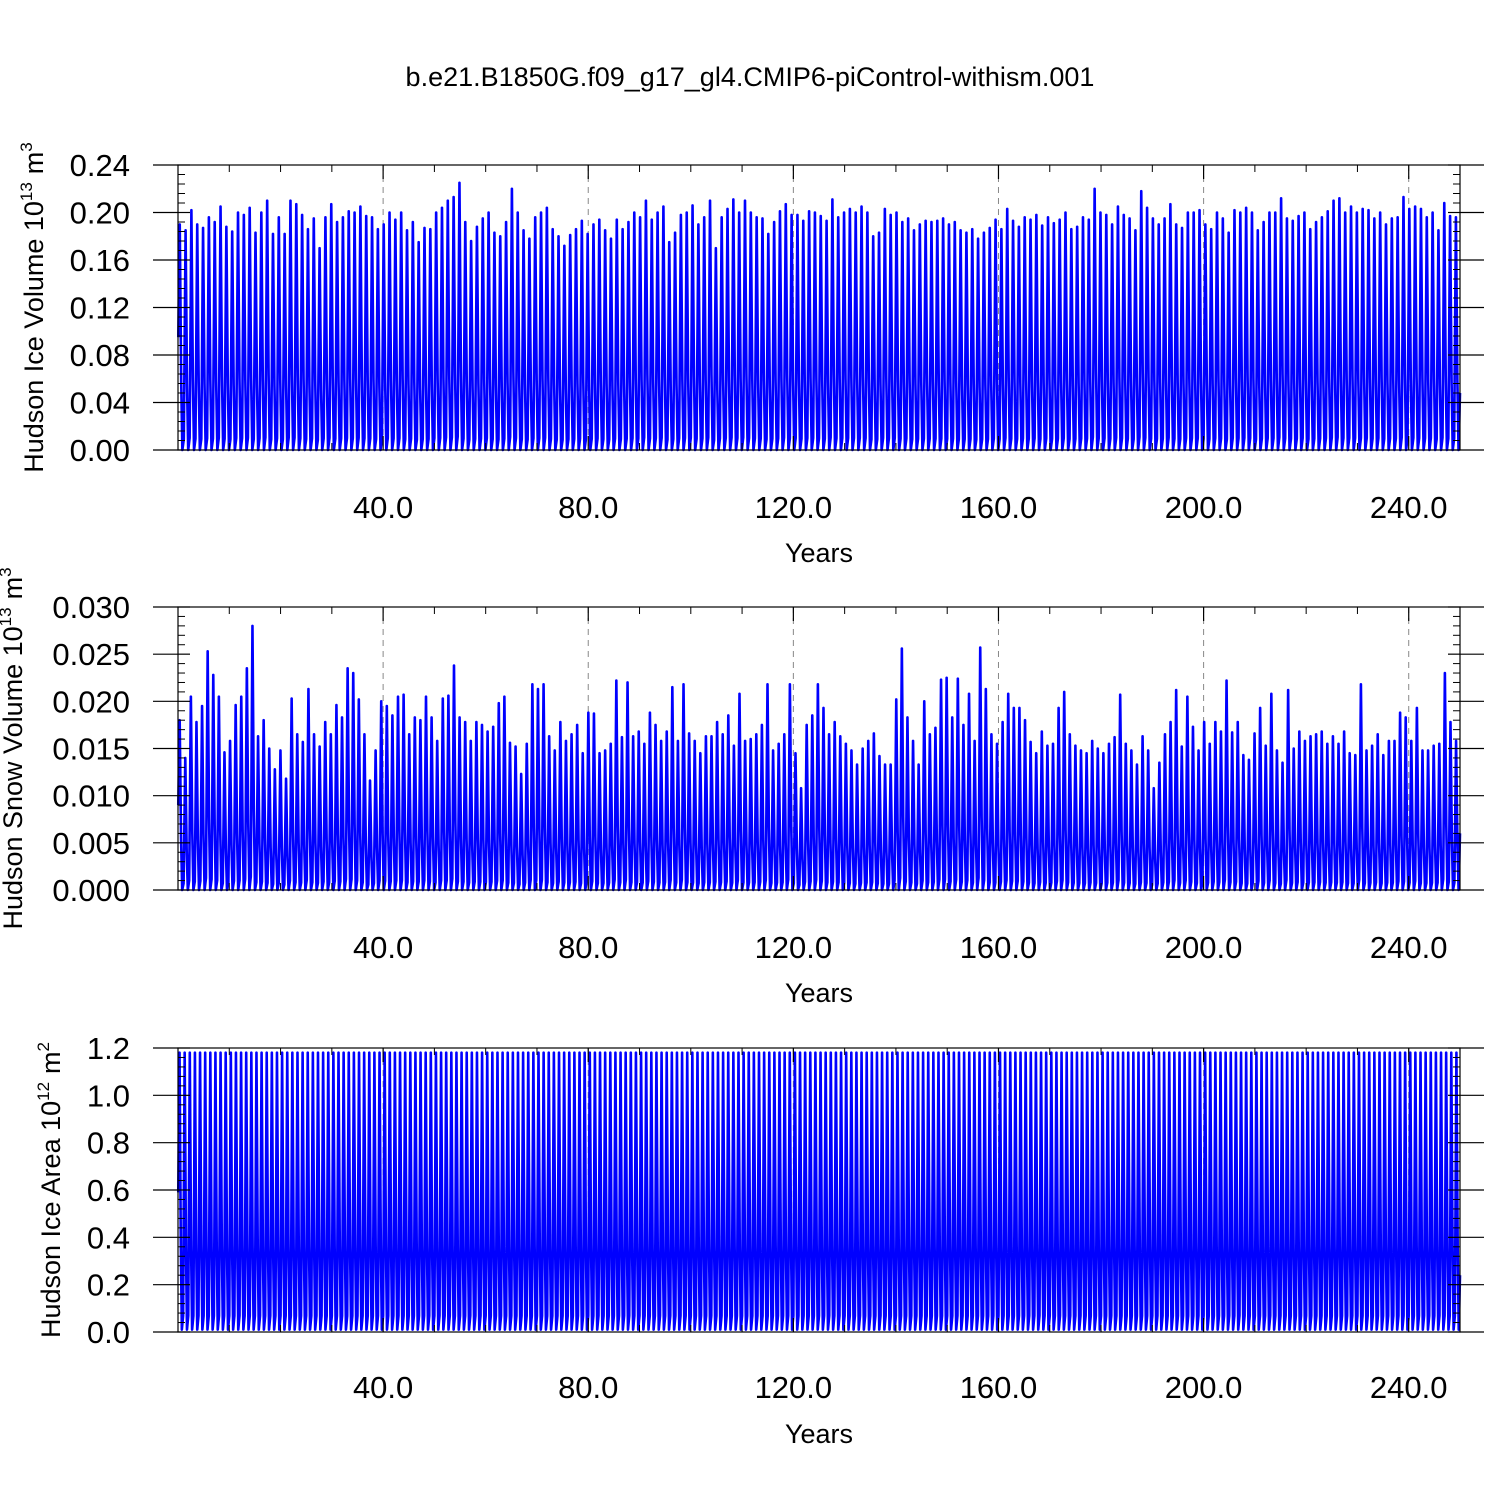 This screenshot has height=1500, width=1500. I want to click on y-tick-label: 0.24, so click(100, 165).